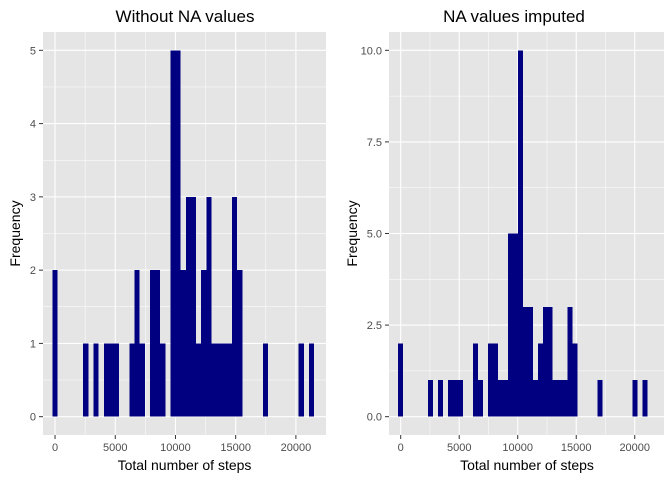  What do you see at coordinates (33, 198) in the screenshot?
I see `y-tick-label: 3` at bounding box center [33, 198].